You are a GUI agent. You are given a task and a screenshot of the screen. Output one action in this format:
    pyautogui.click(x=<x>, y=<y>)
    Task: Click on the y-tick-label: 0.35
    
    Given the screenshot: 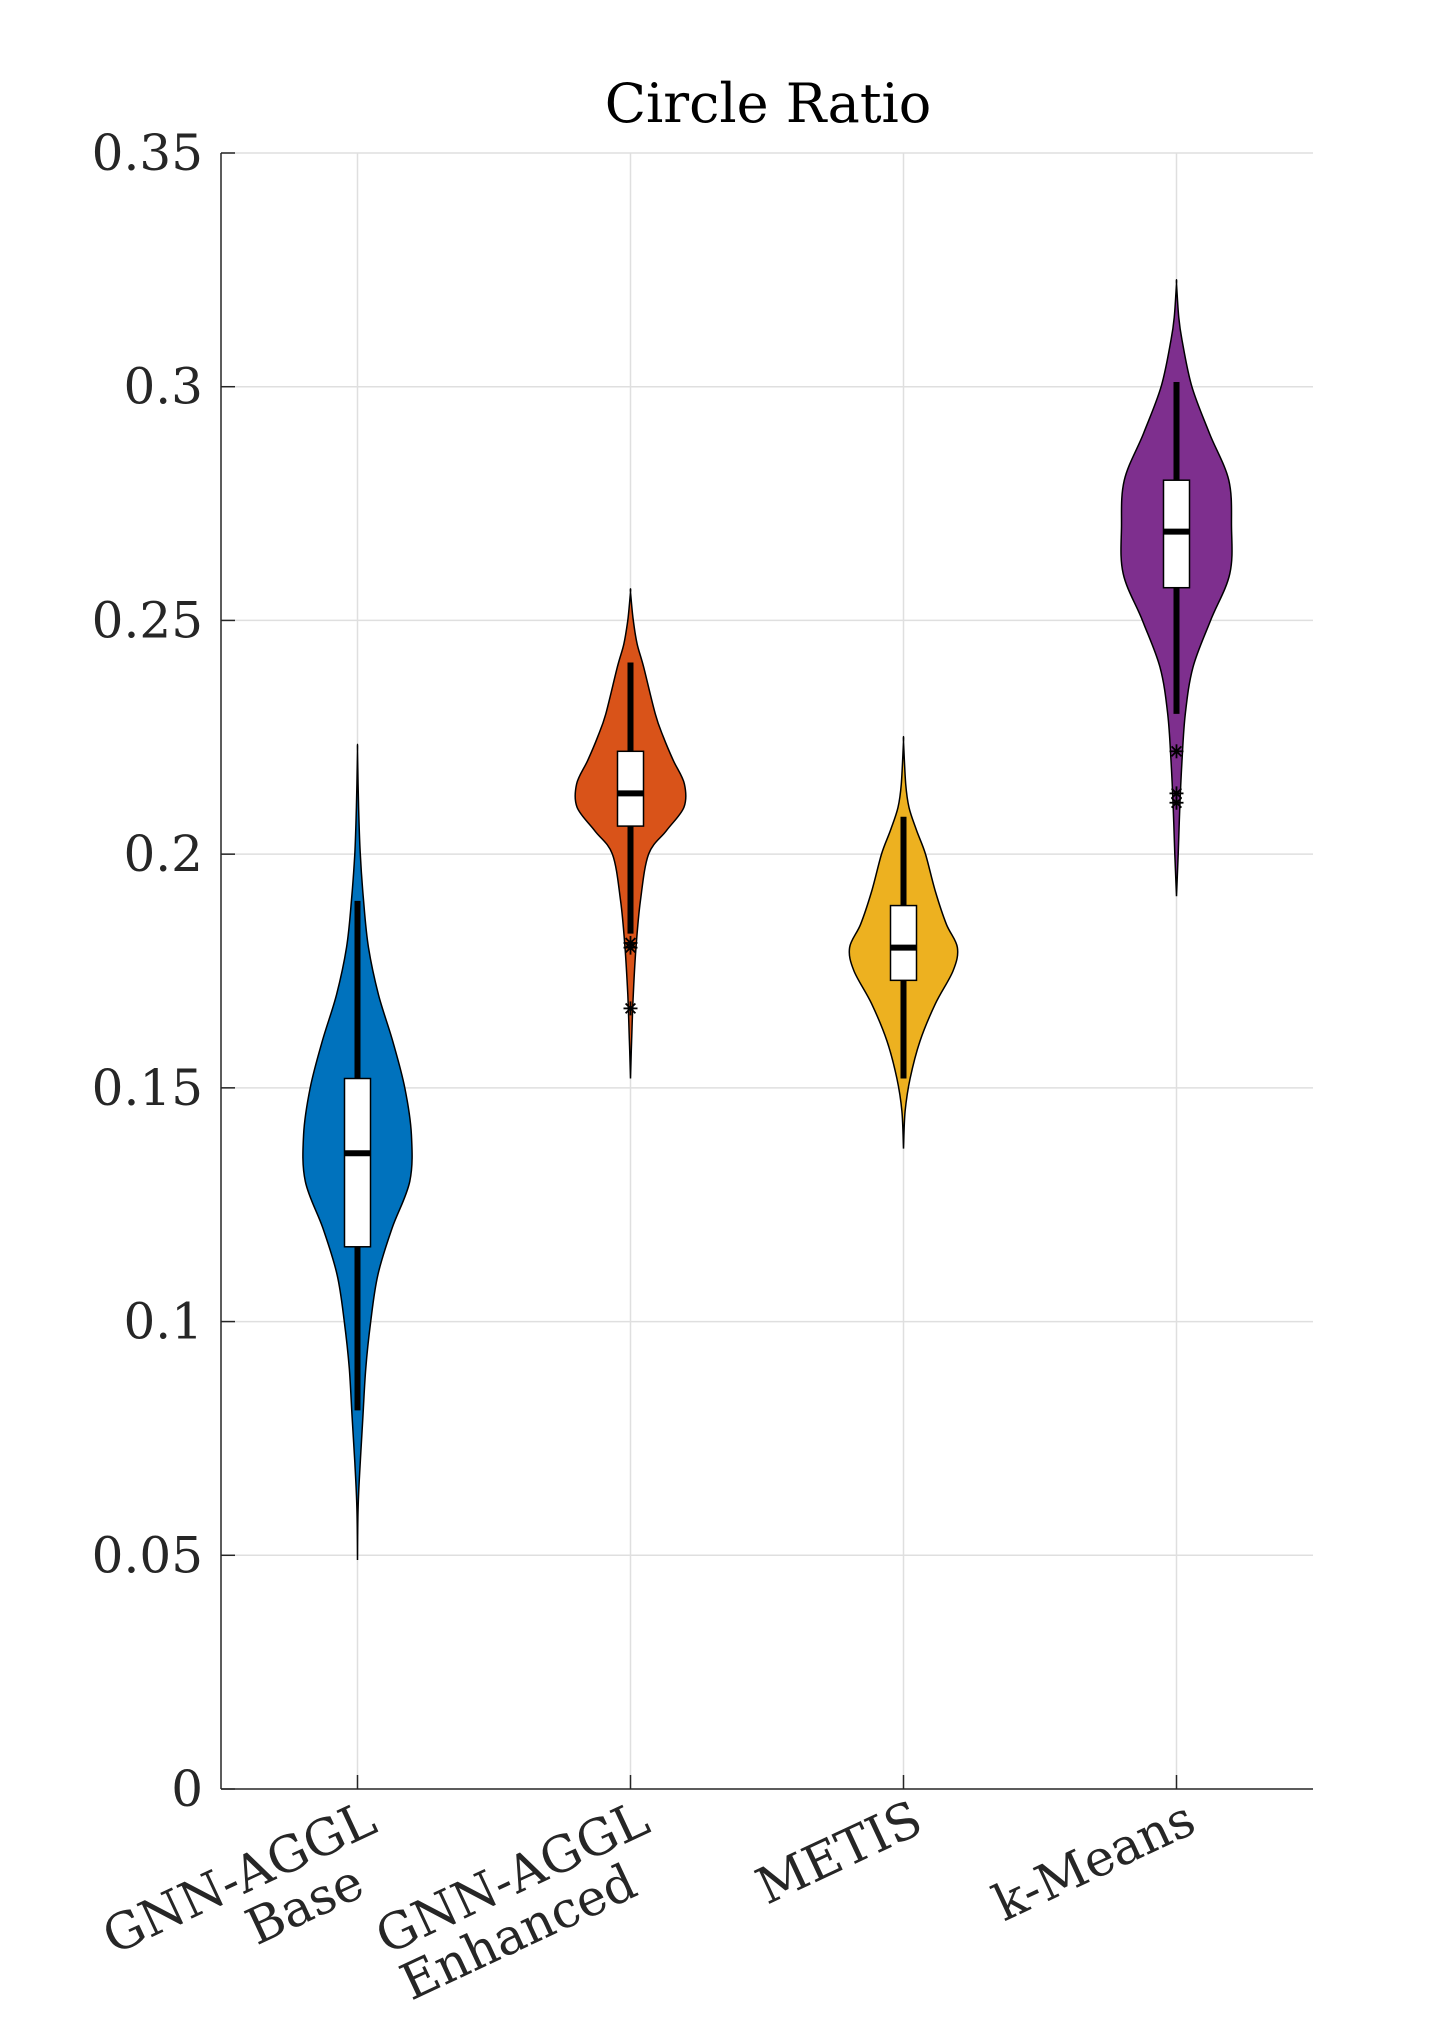 What is the action you would take?
    pyautogui.click(x=147, y=153)
    